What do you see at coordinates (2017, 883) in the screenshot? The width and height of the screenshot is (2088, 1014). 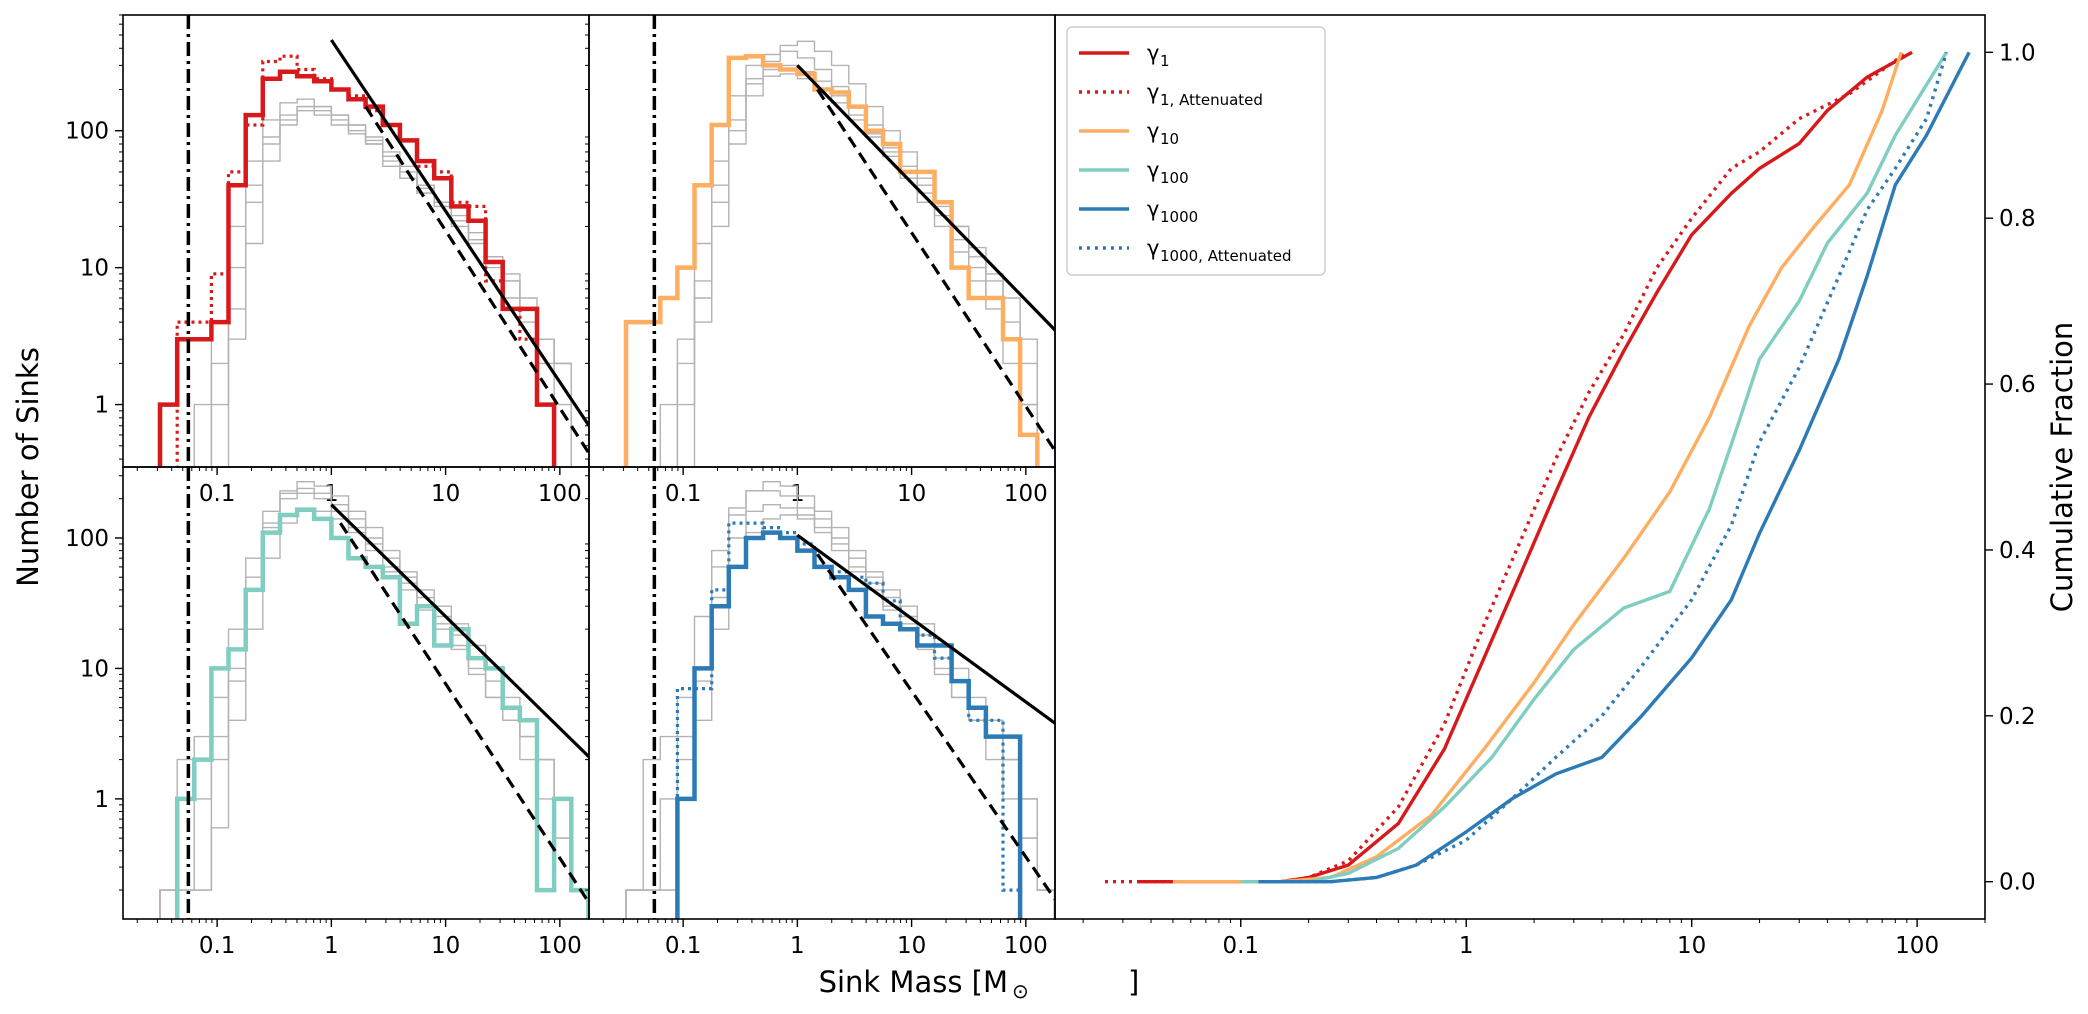 I see `y-tick-label-right: 0.0` at bounding box center [2017, 883].